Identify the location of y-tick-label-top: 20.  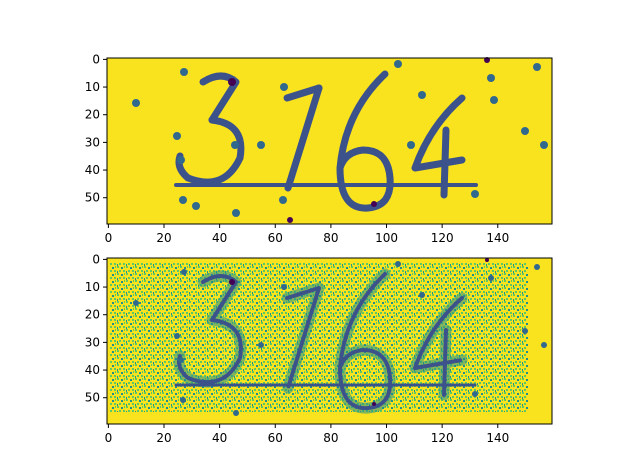
(92, 115).